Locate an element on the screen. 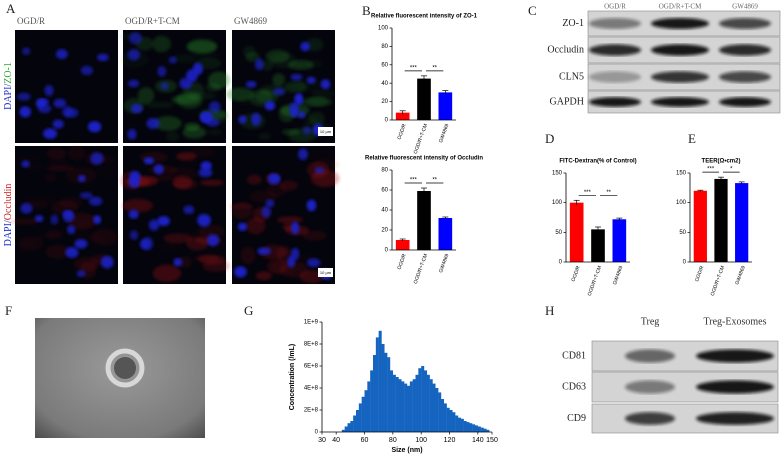 The height and width of the screenshot is (461, 784). micrograph is located at coordinates (66, 86).